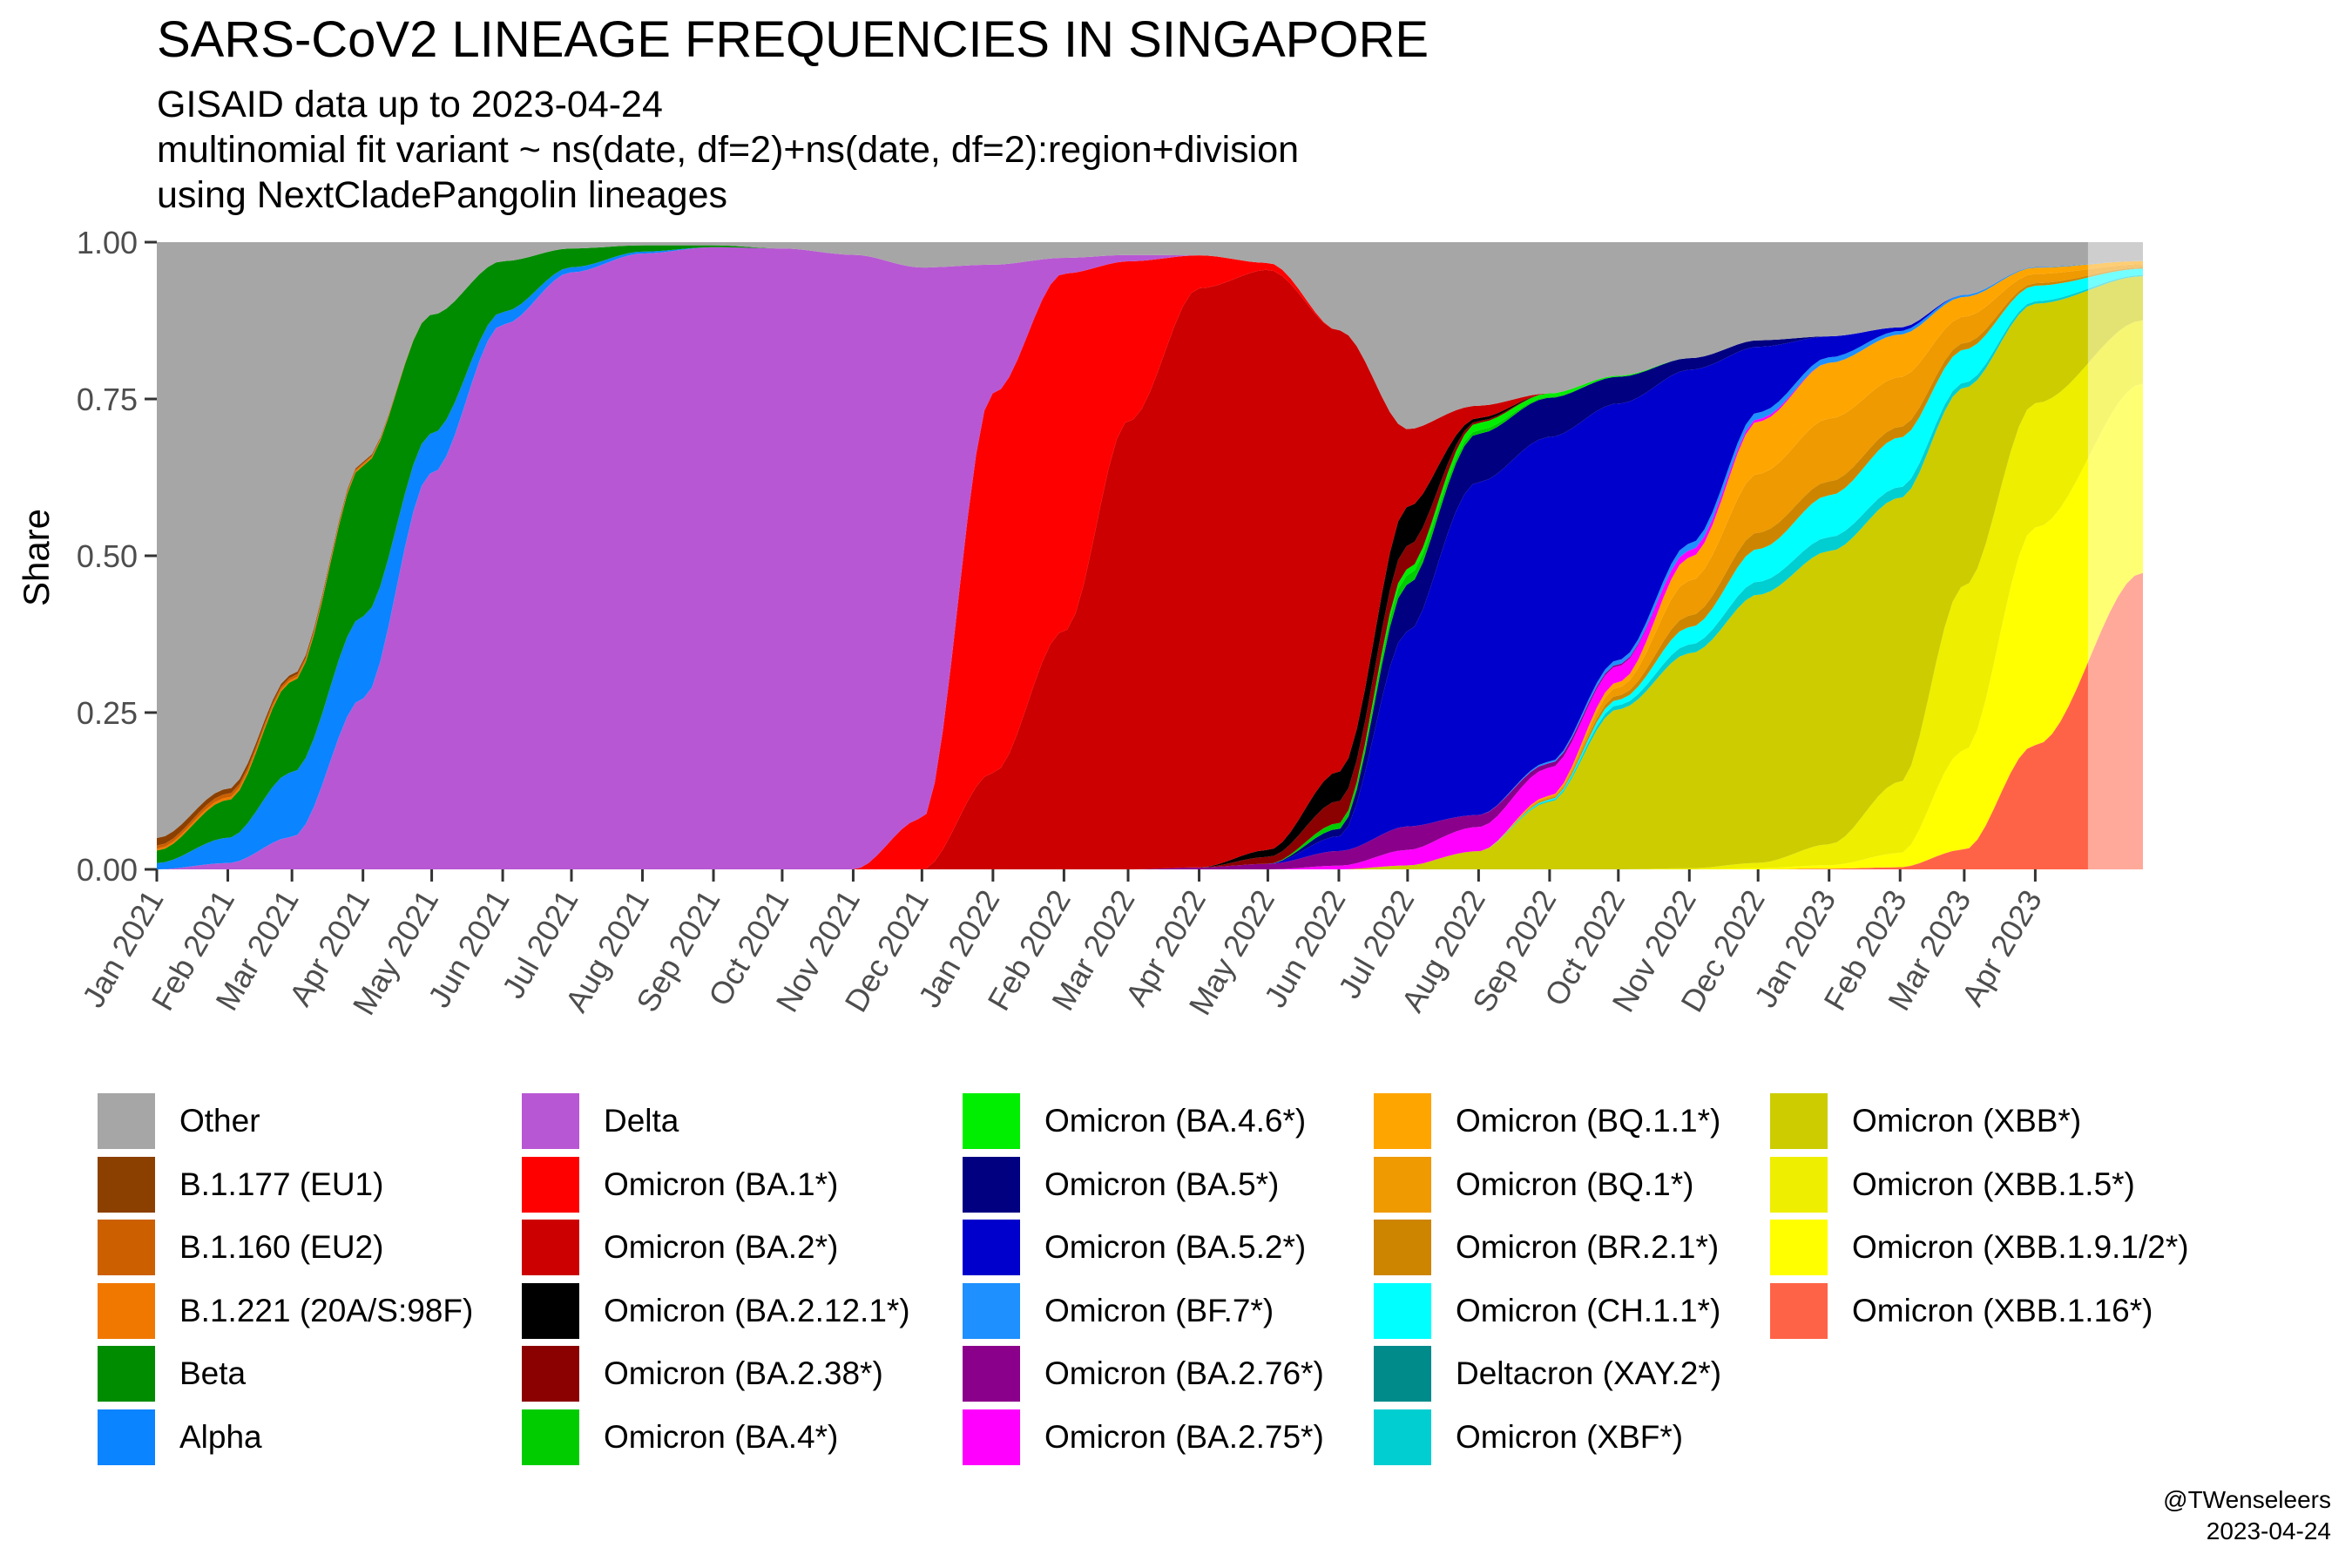 This screenshot has width=2352, height=1568. I want to click on legend-label: Other, so click(220, 1121).